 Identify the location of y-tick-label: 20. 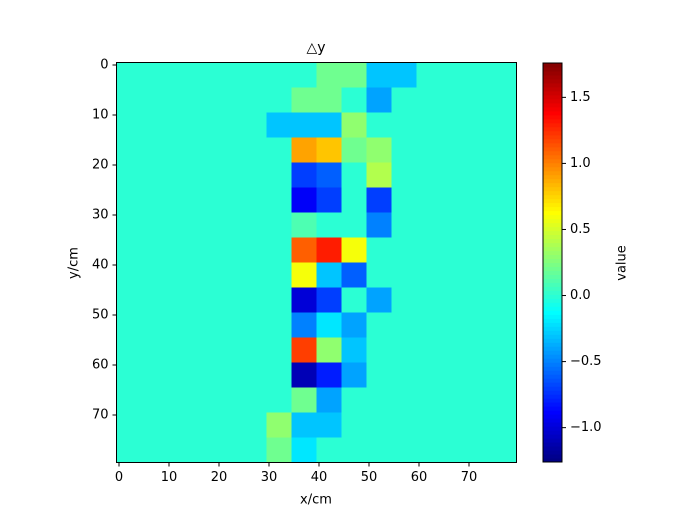
(100, 165).